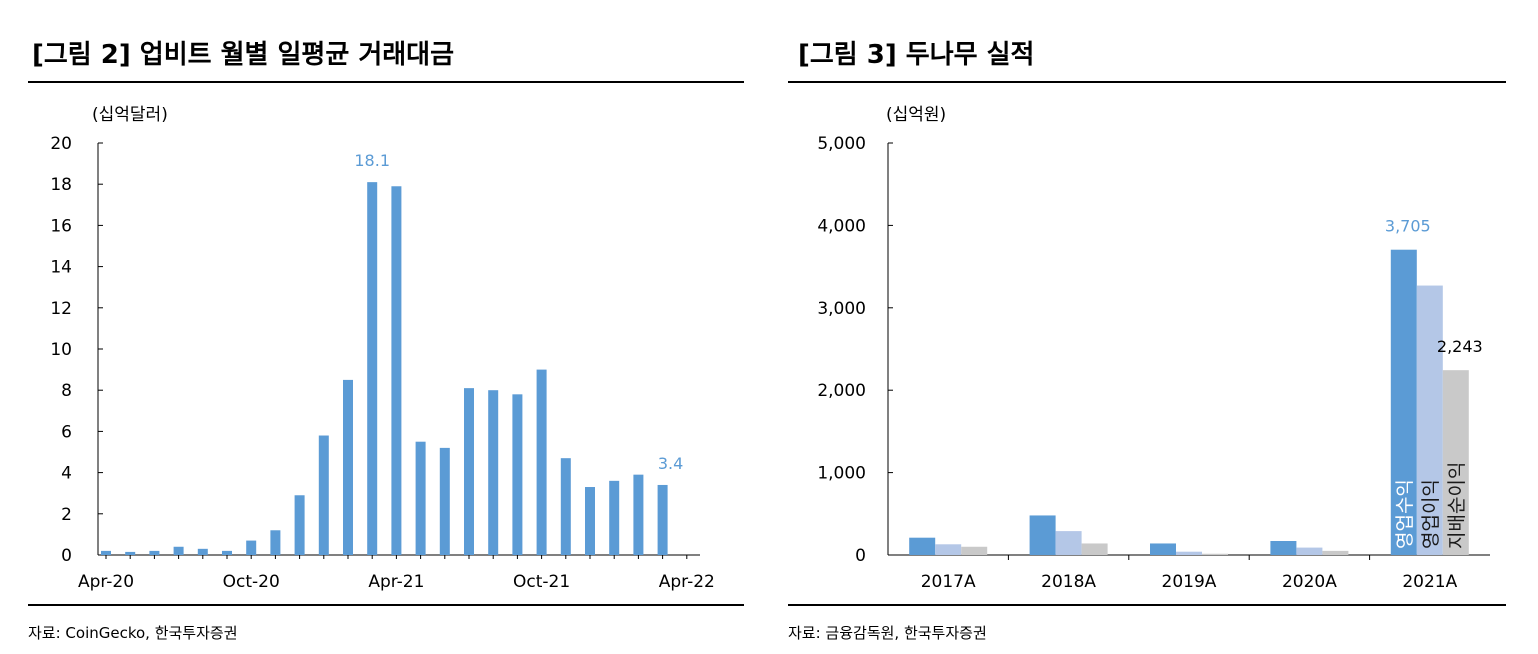  I want to click on data-label: 18.1, so click(372, 160).